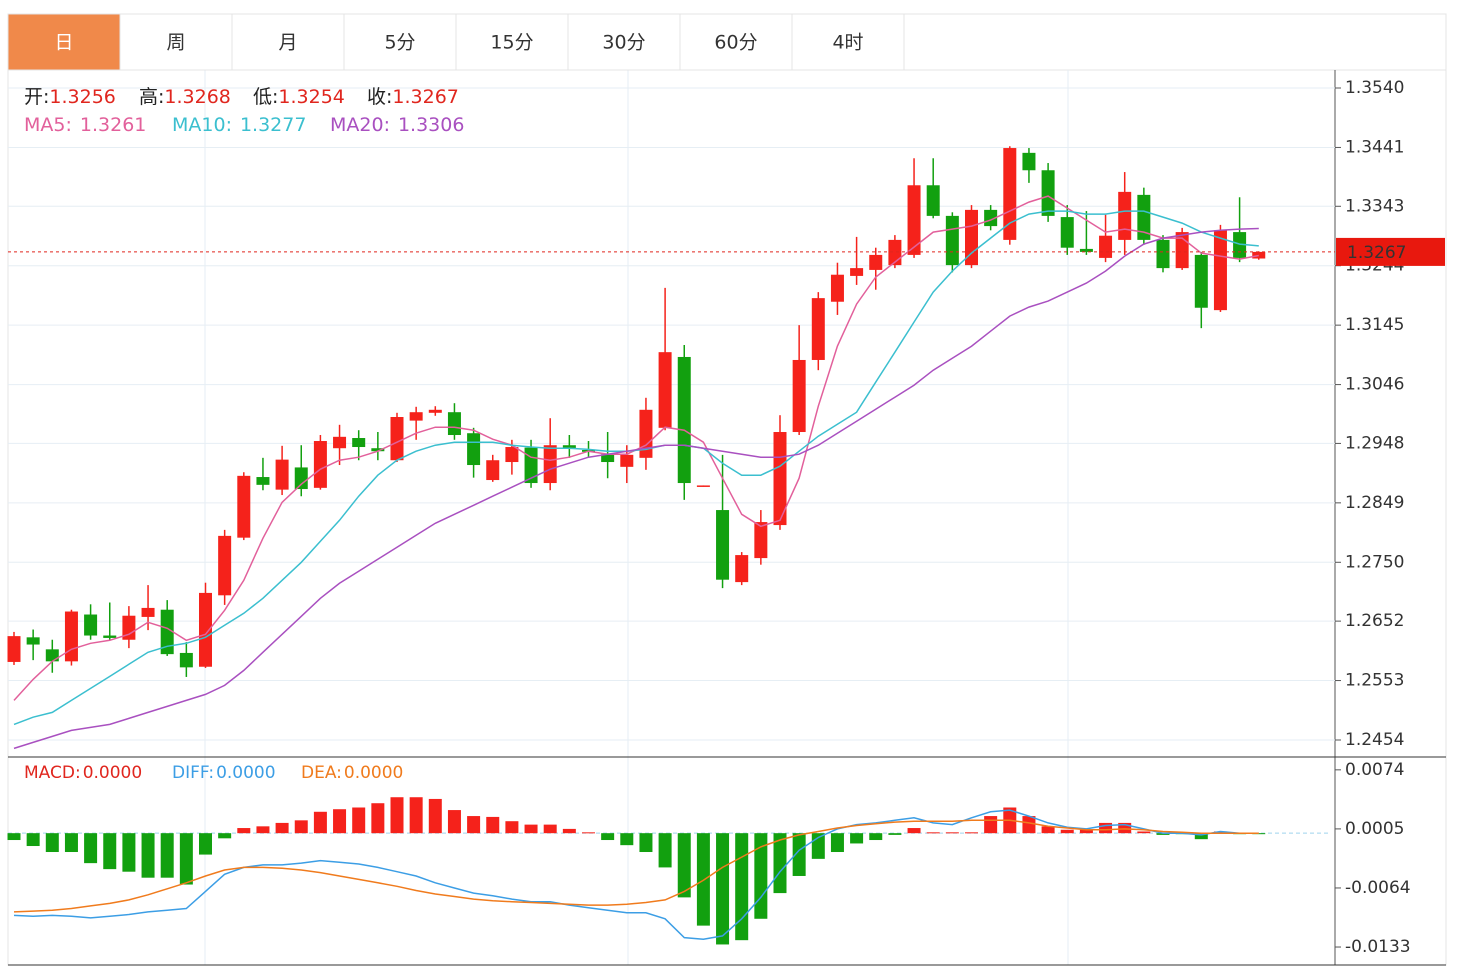 The height and width of the screenshot is (971, 1457). What do you see at coordinates (1374, 562) in the screenshot?
I see `y-tick-label: 1.2750` at bounding box center [1374, 562].